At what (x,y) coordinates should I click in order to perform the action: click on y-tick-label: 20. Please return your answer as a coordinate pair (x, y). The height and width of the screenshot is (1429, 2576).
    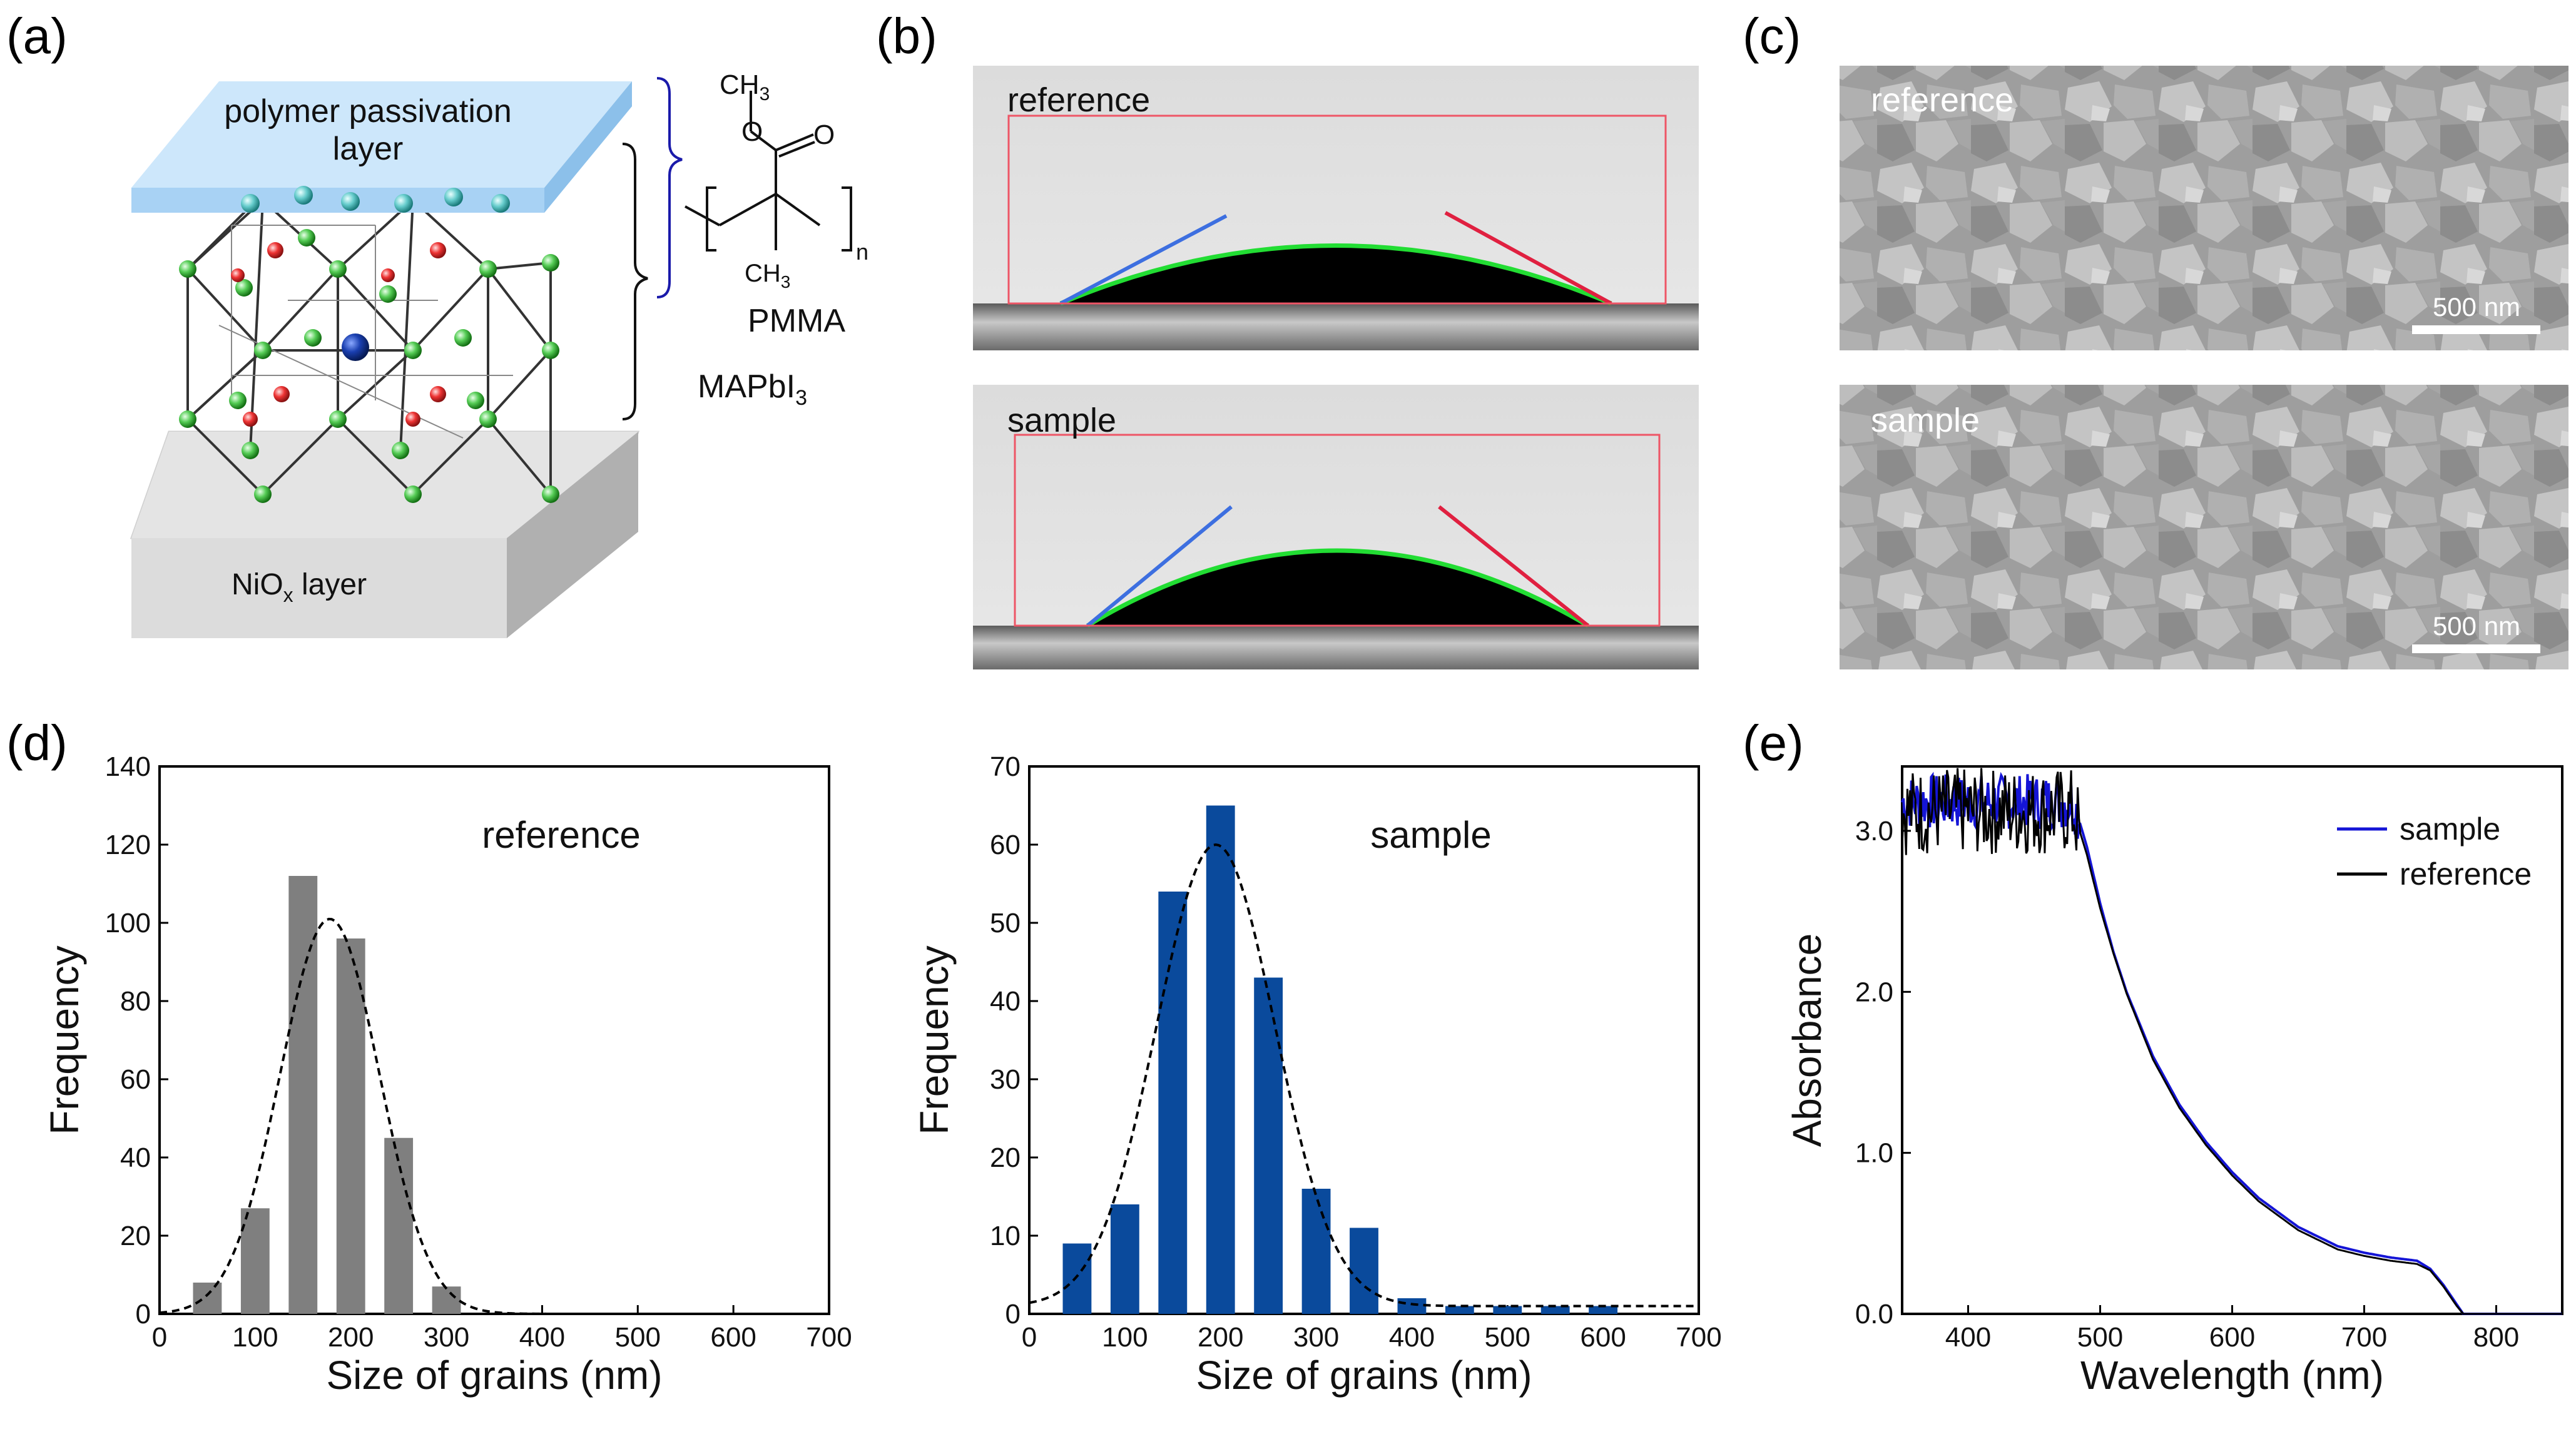
    Looking at the image, I should click on (1006, 1157).